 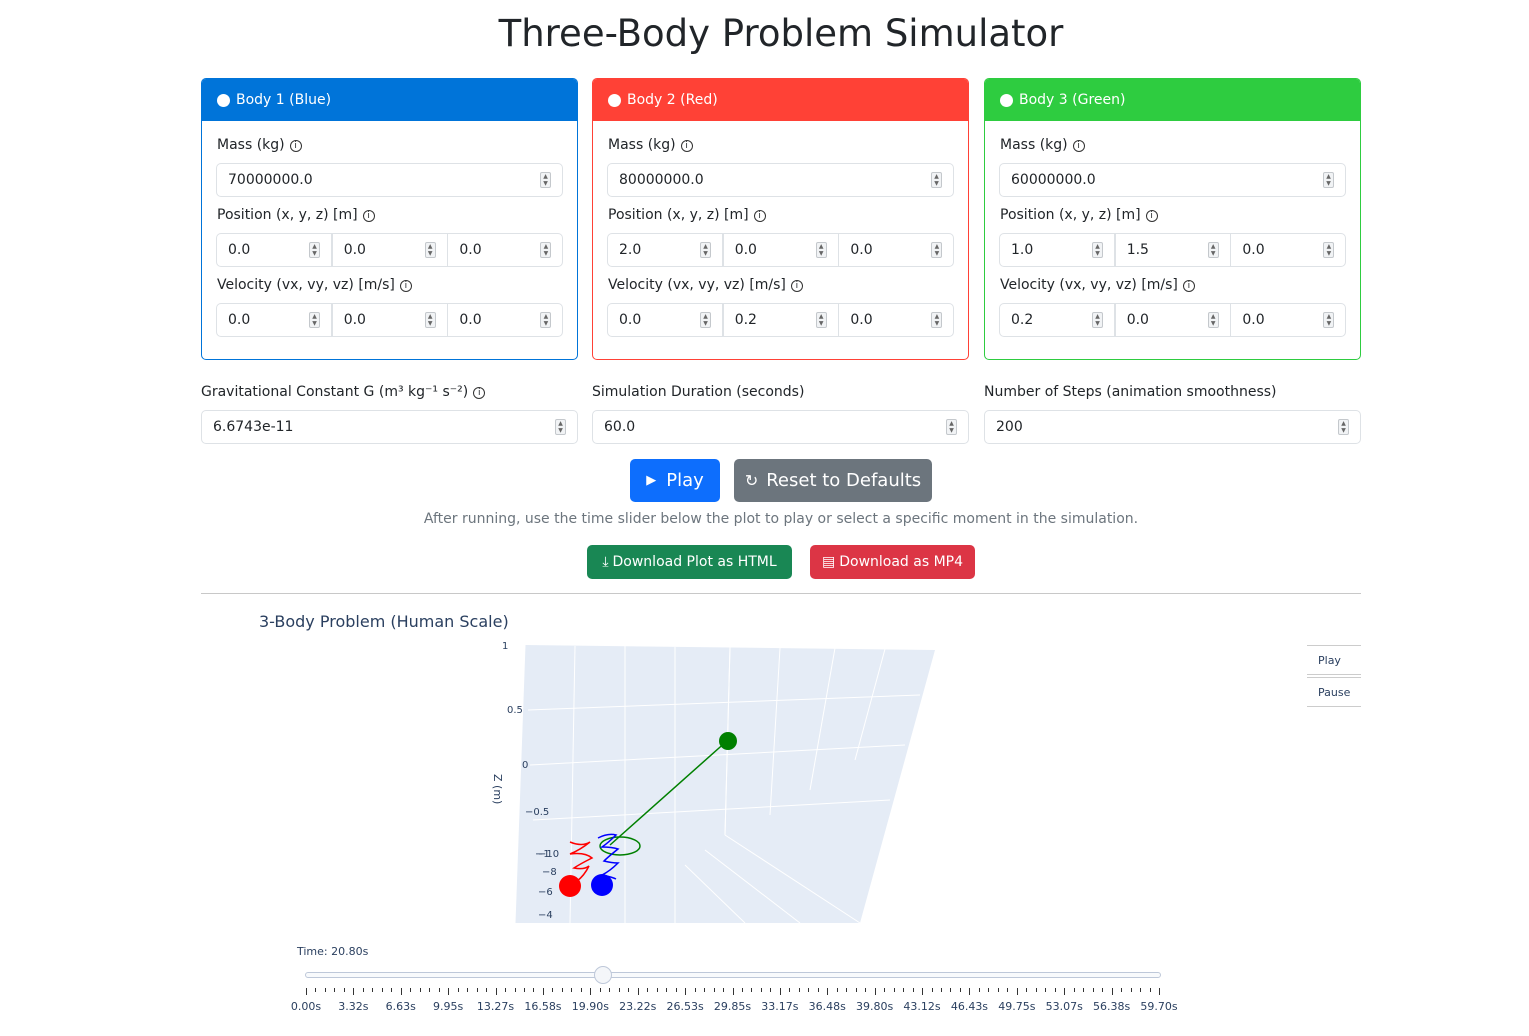 I want to click on z-tick: 1, so click(x=505, y=646).